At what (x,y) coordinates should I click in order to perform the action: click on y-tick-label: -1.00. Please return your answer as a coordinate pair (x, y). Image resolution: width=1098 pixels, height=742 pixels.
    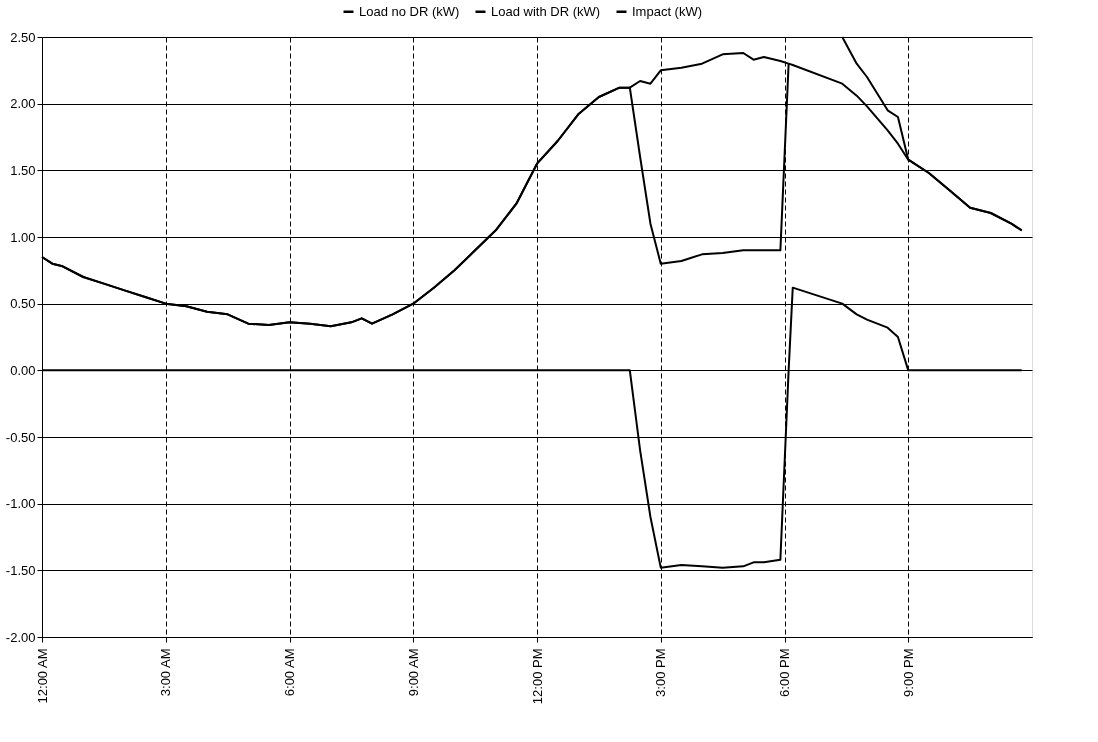
    Looking at the image, I should click on (20, 504).